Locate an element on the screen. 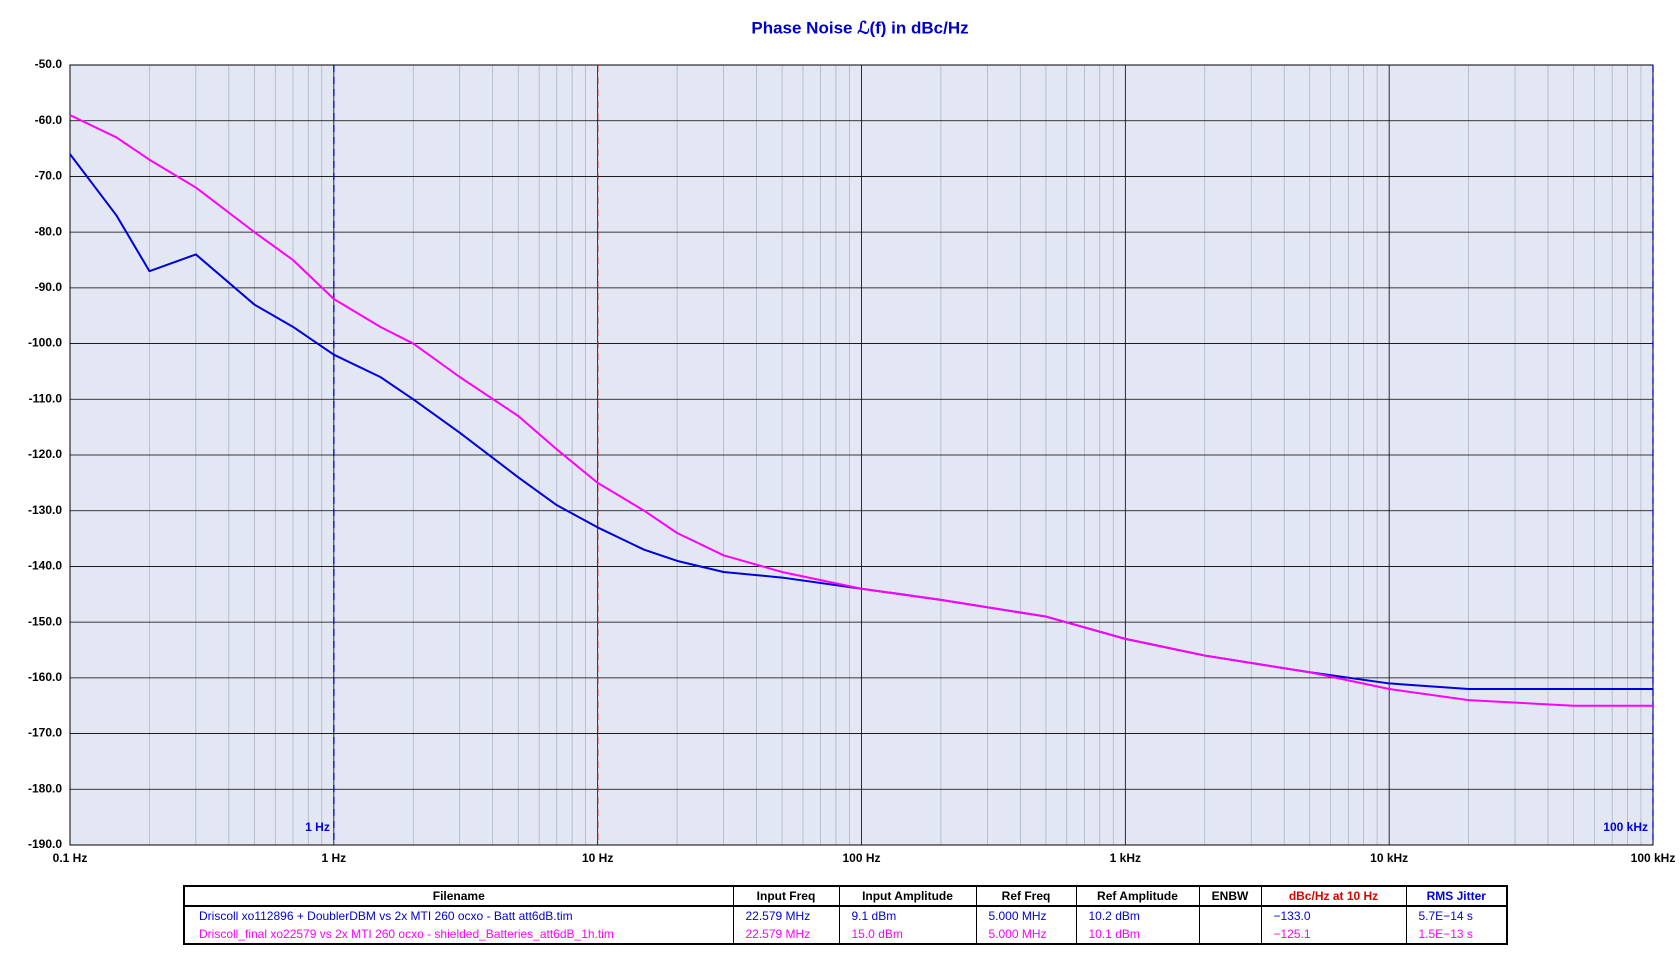  y-tick-label: -50.0 is located at coordinates (49, 64).